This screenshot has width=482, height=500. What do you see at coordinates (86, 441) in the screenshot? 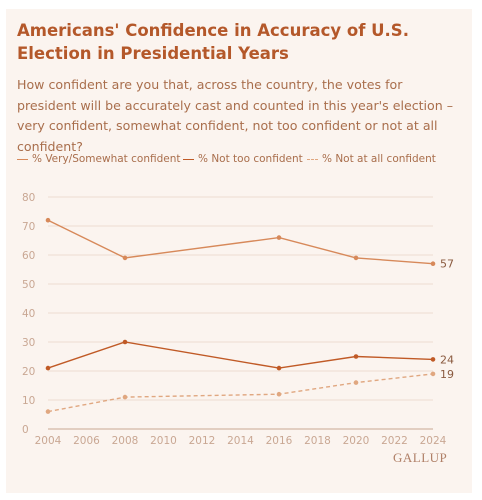
I see `x-tick-label-2006: 2006` at bounding box center [86, 441].